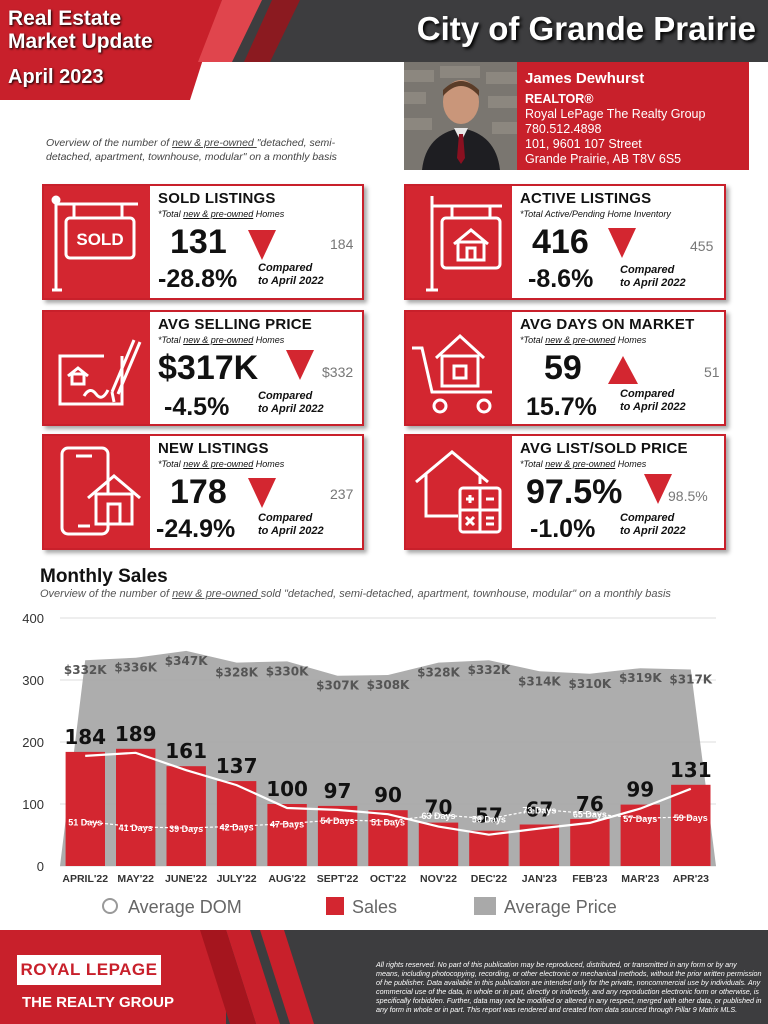  I want to click on agent-title: REALTOR®, so click(559, 99).